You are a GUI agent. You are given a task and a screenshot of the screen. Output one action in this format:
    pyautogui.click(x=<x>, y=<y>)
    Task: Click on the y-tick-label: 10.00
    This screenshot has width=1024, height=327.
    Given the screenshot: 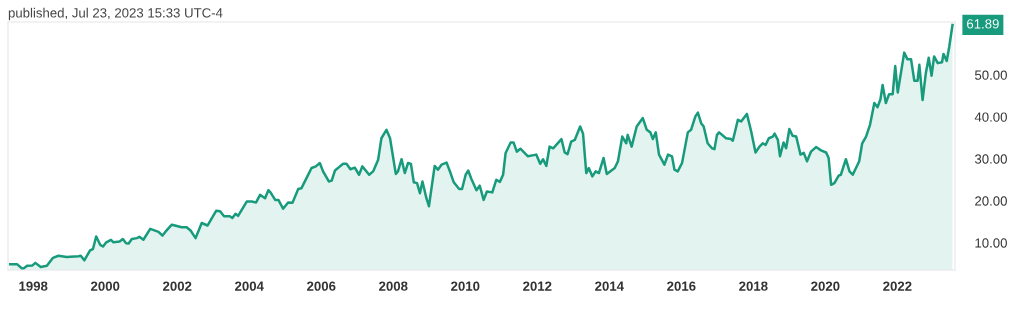 What is the action you would take?
    pyautogui.click(x=991, y=243)
    